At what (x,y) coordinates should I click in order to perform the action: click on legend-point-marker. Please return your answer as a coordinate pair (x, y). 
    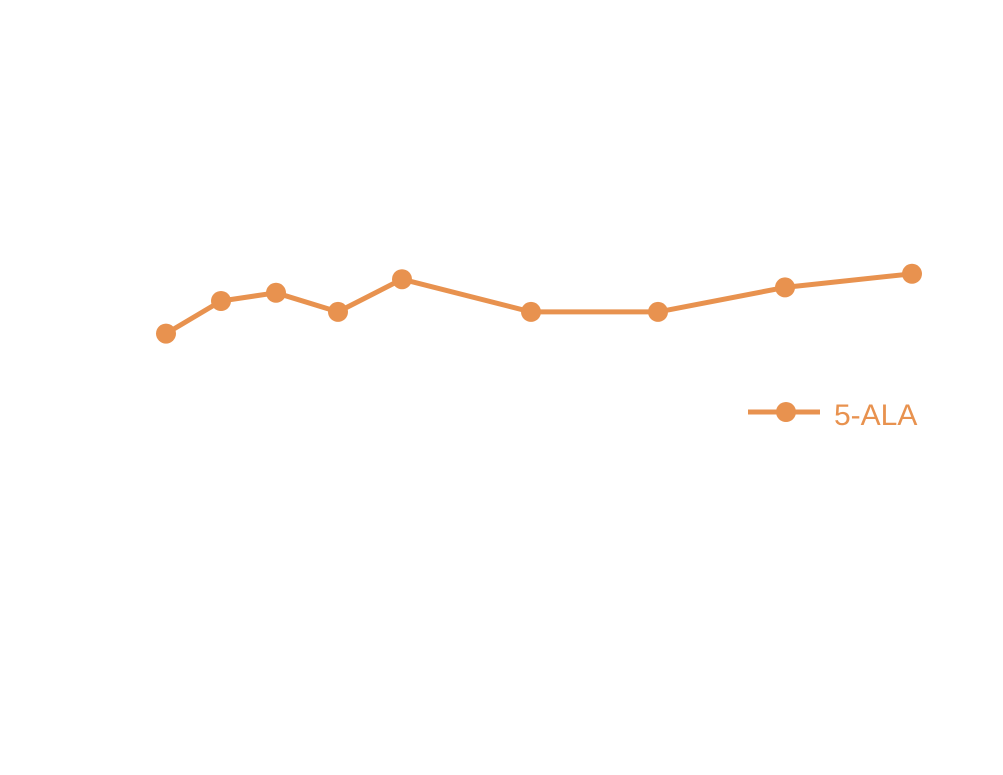
    Looking at the image, I should click on (786, 412).